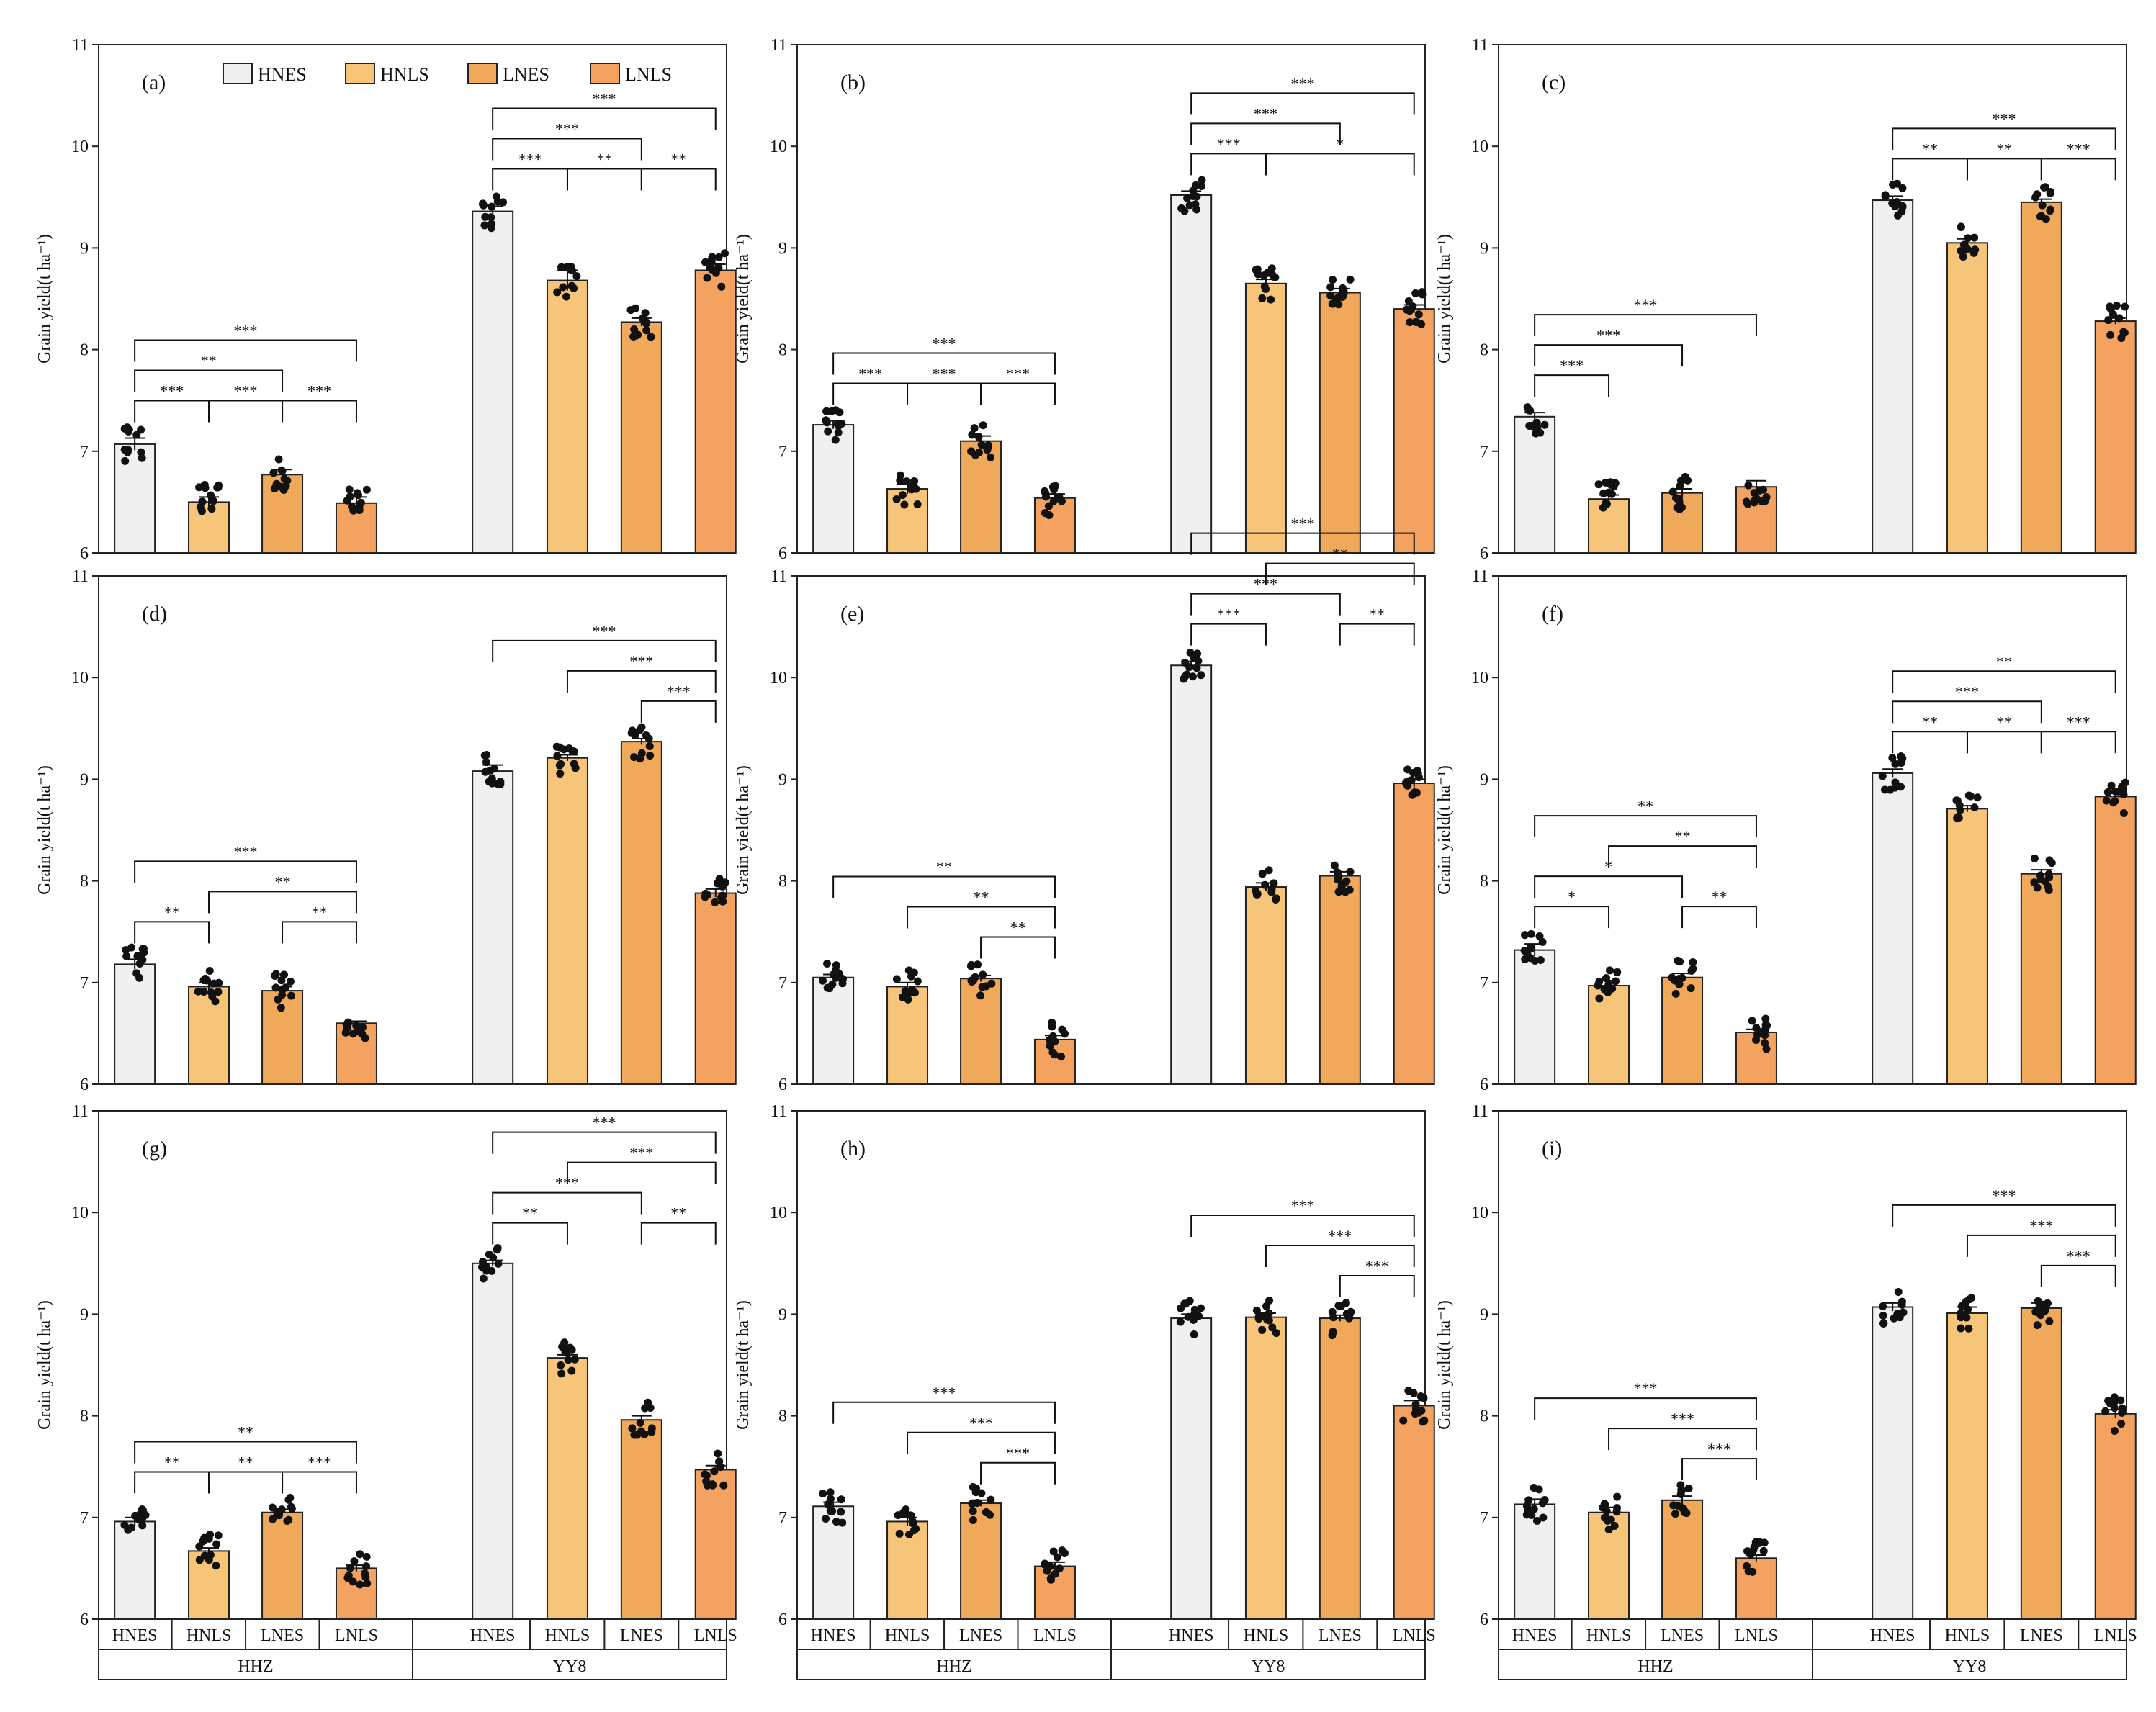 The image size is (2156, 1712). What do you see at coordinates (641, 1635) in the screenshot?
I see `x-category-label: LNES` at bounding box center [641, 1635].